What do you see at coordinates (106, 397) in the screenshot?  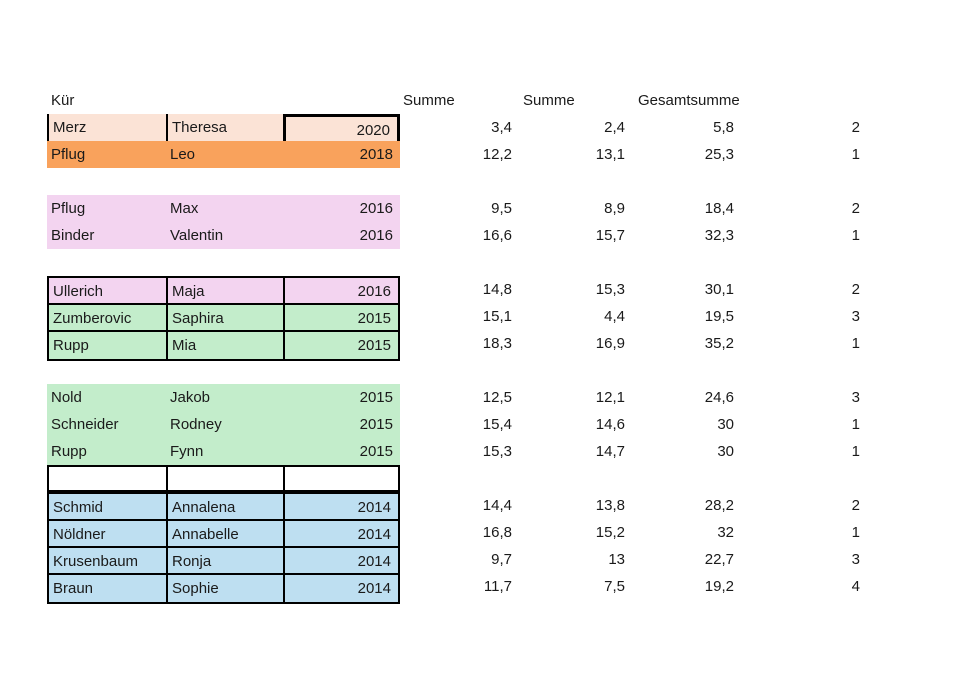 I see `cell-lastname: Nold` at bounding box center [106, 397].